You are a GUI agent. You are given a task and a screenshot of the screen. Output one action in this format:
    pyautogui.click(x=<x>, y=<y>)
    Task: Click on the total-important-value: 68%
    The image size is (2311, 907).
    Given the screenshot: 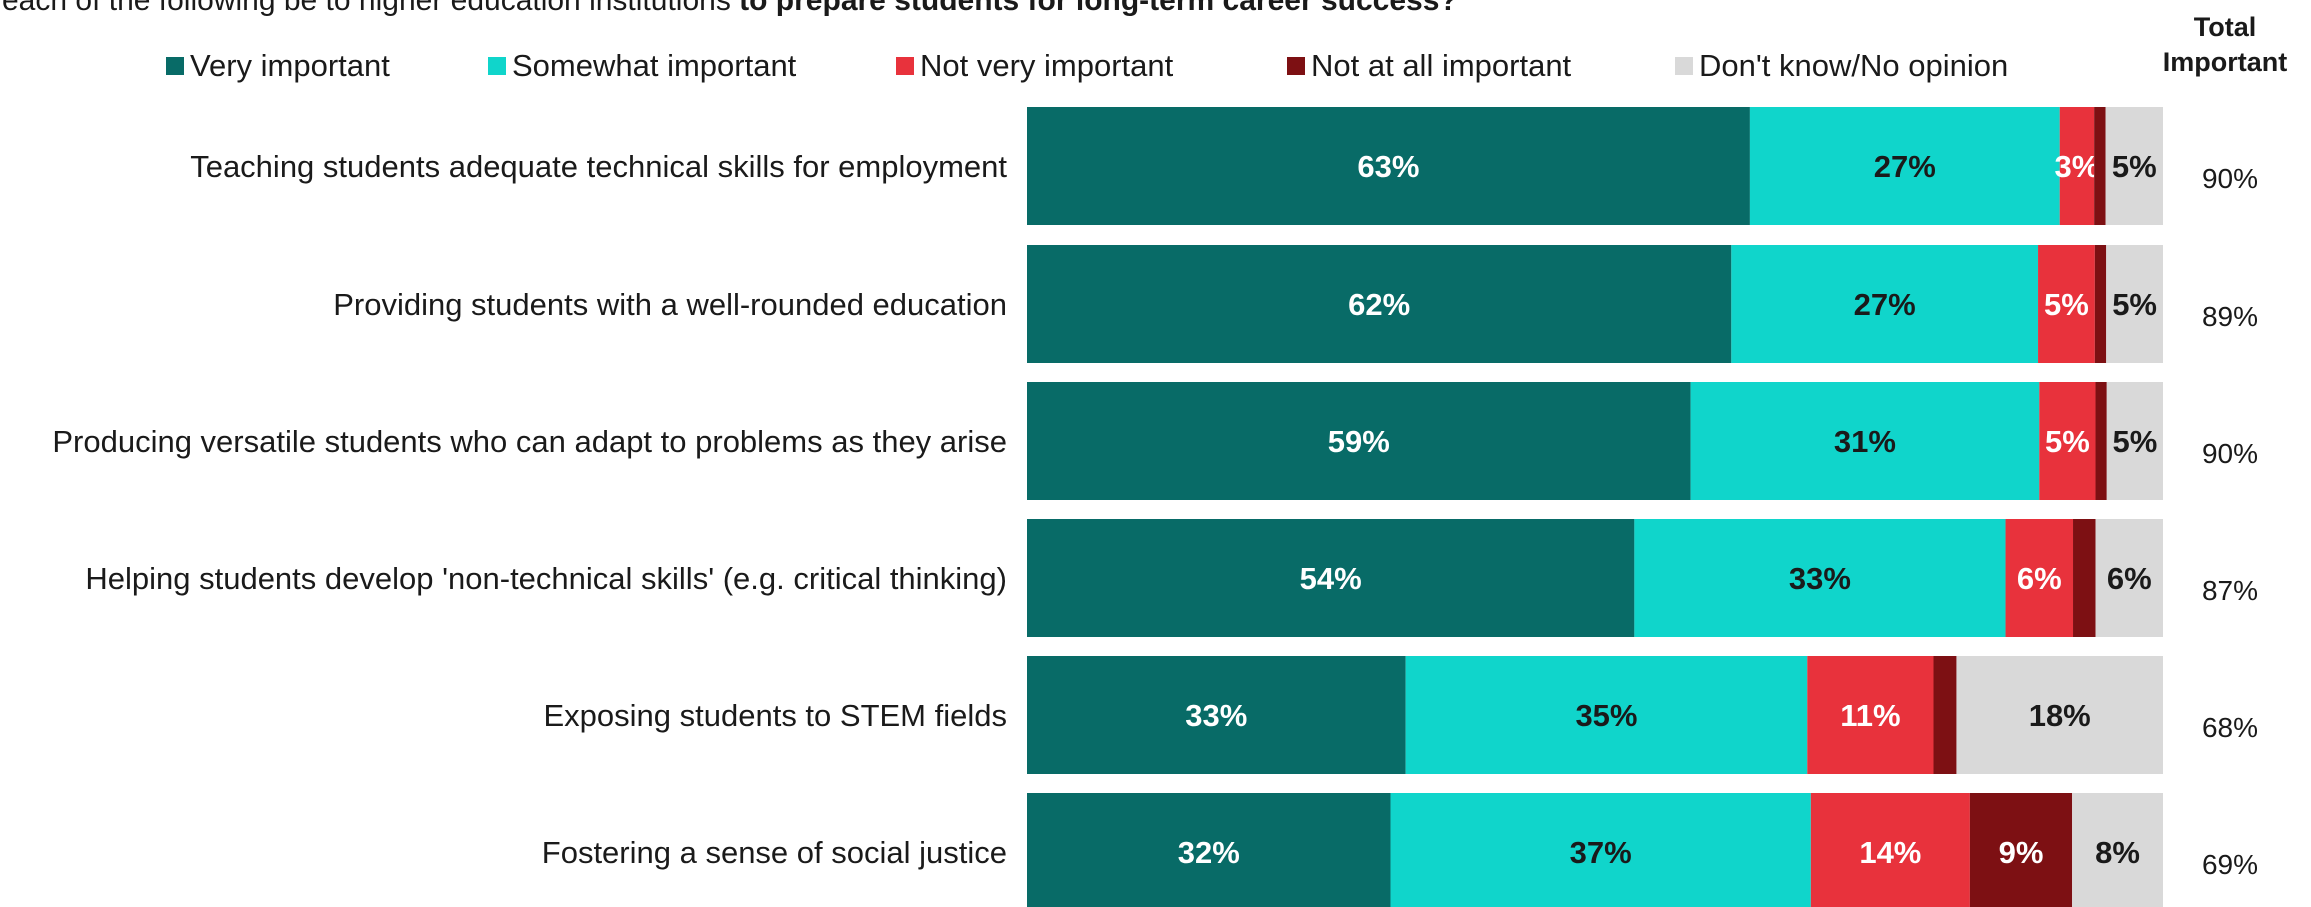 What is the action you would take?
    pyautogui.click(x=2230, y=727)
    